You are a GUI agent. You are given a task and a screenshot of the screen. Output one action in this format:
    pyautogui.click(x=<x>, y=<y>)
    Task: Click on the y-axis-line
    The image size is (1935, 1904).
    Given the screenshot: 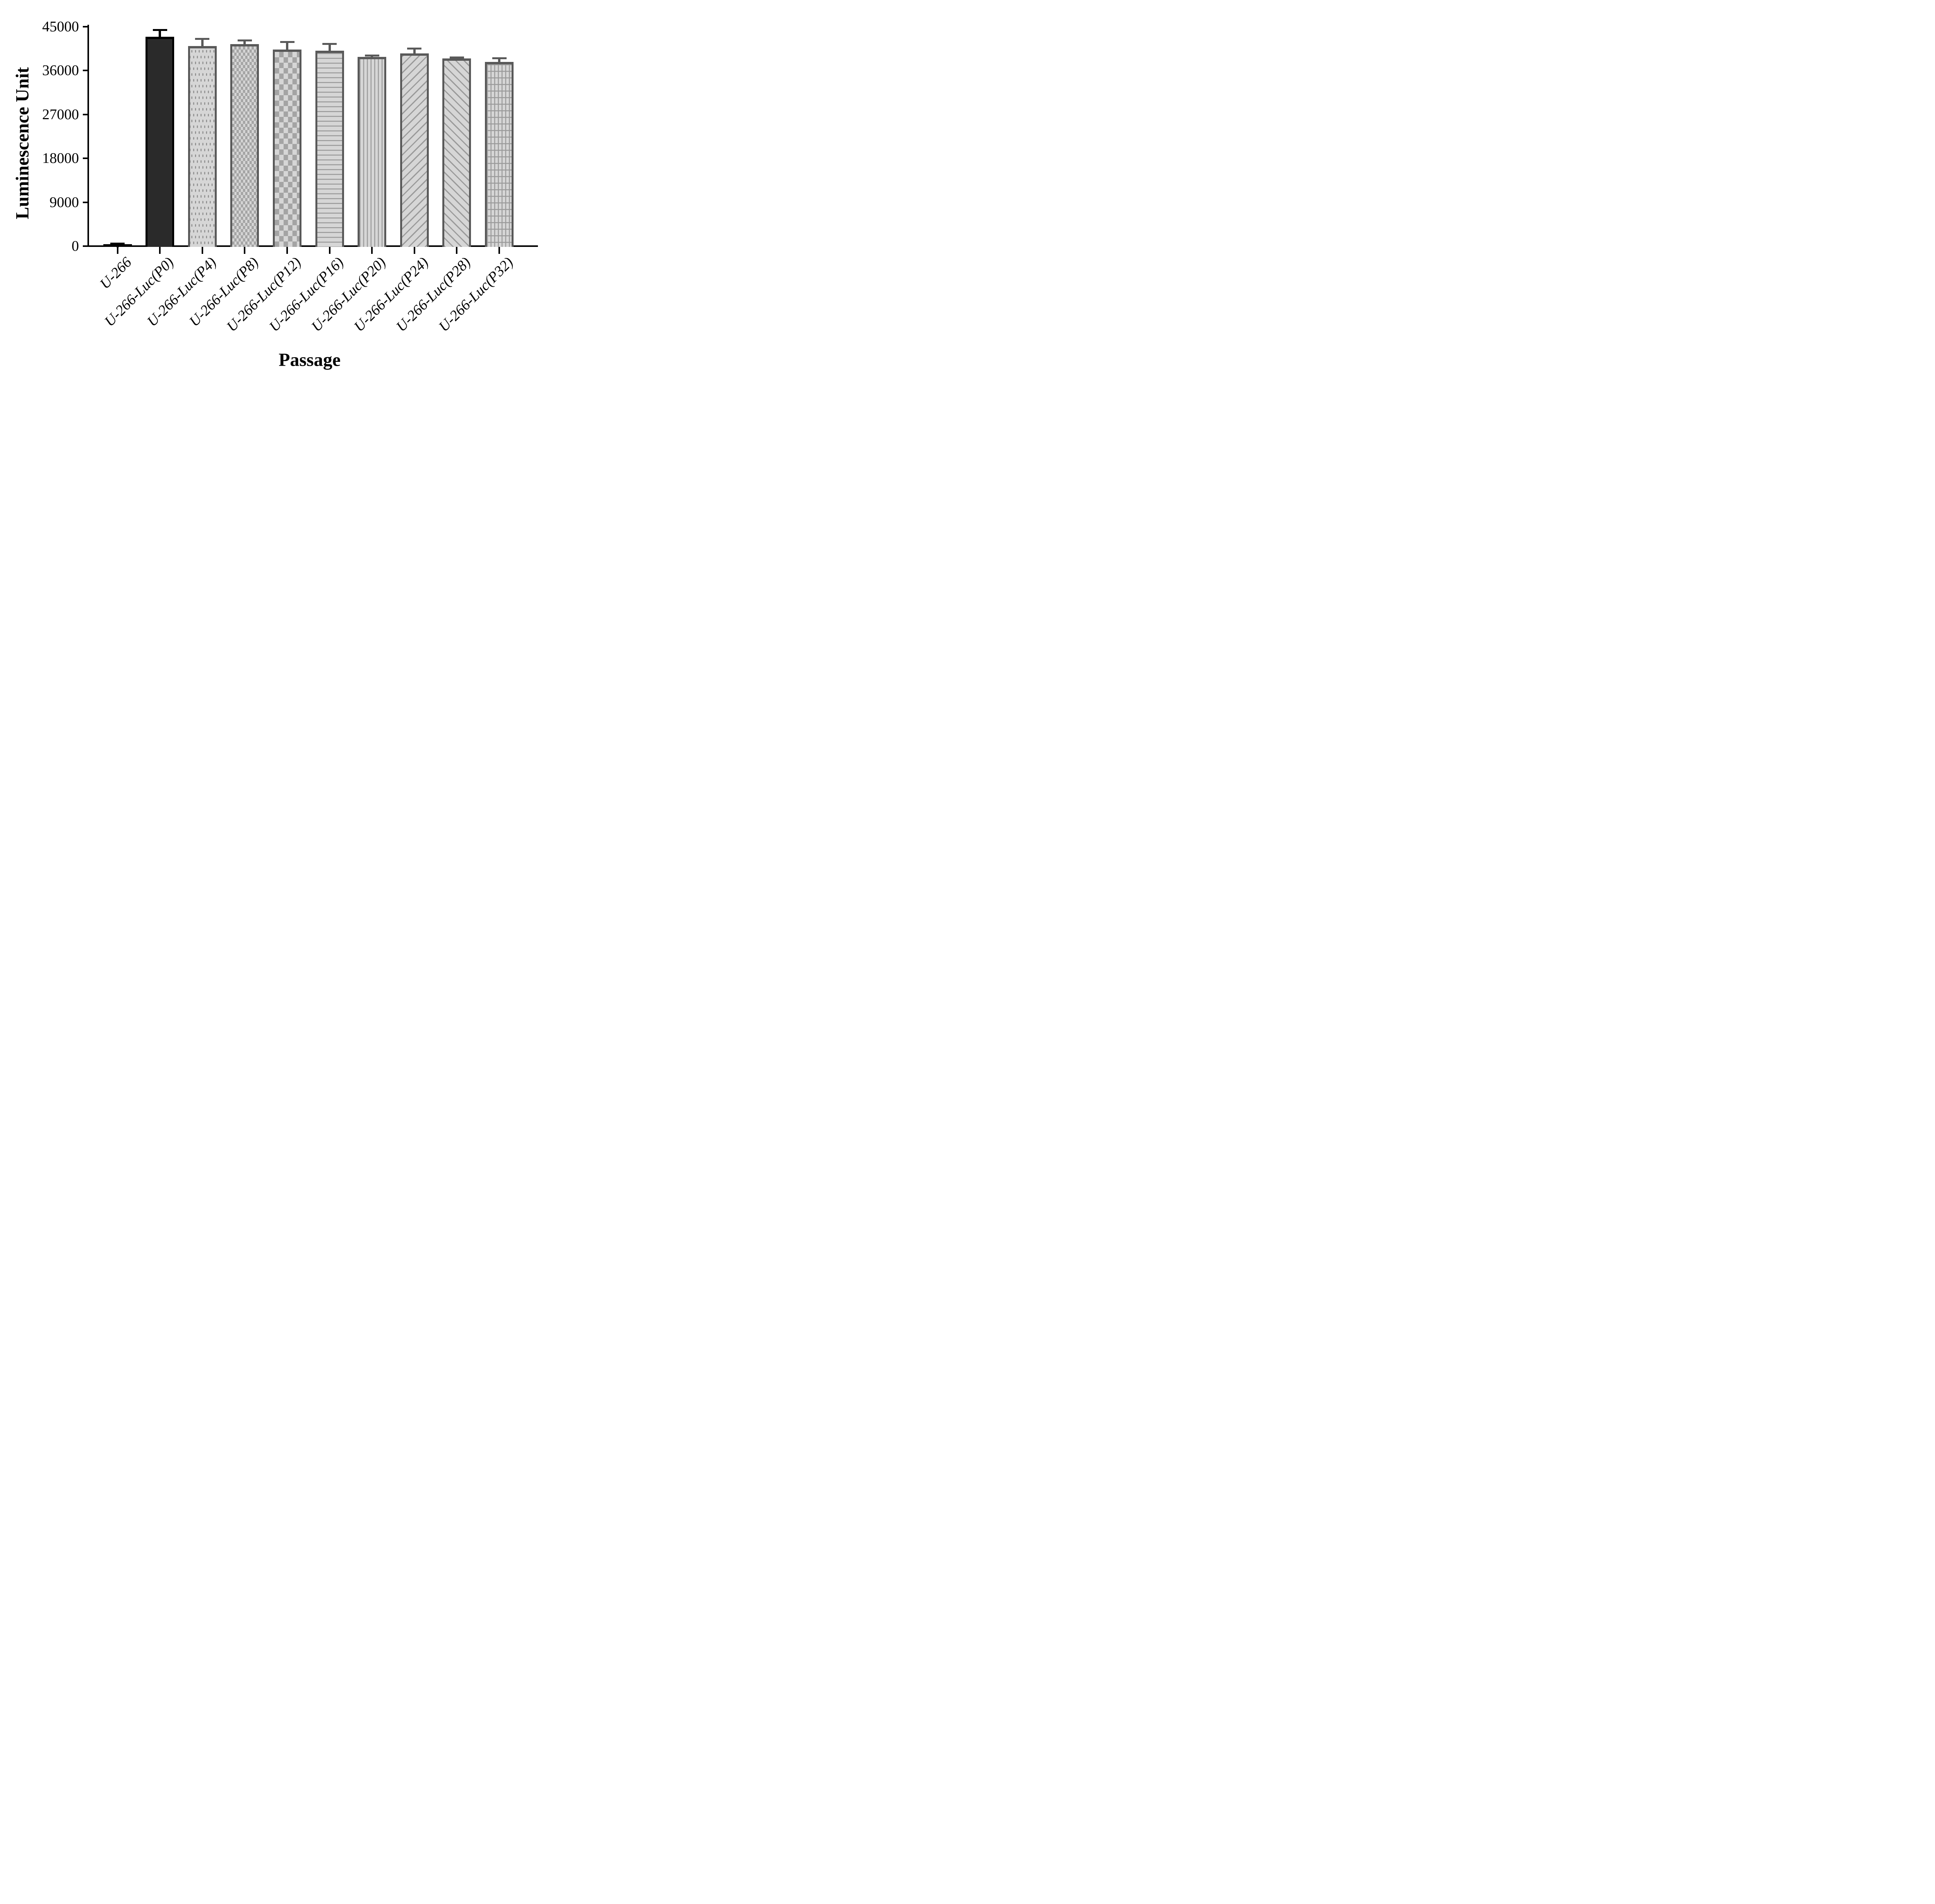 What is the action you would take?
    pyautogui.click(x=88, y=136)
    